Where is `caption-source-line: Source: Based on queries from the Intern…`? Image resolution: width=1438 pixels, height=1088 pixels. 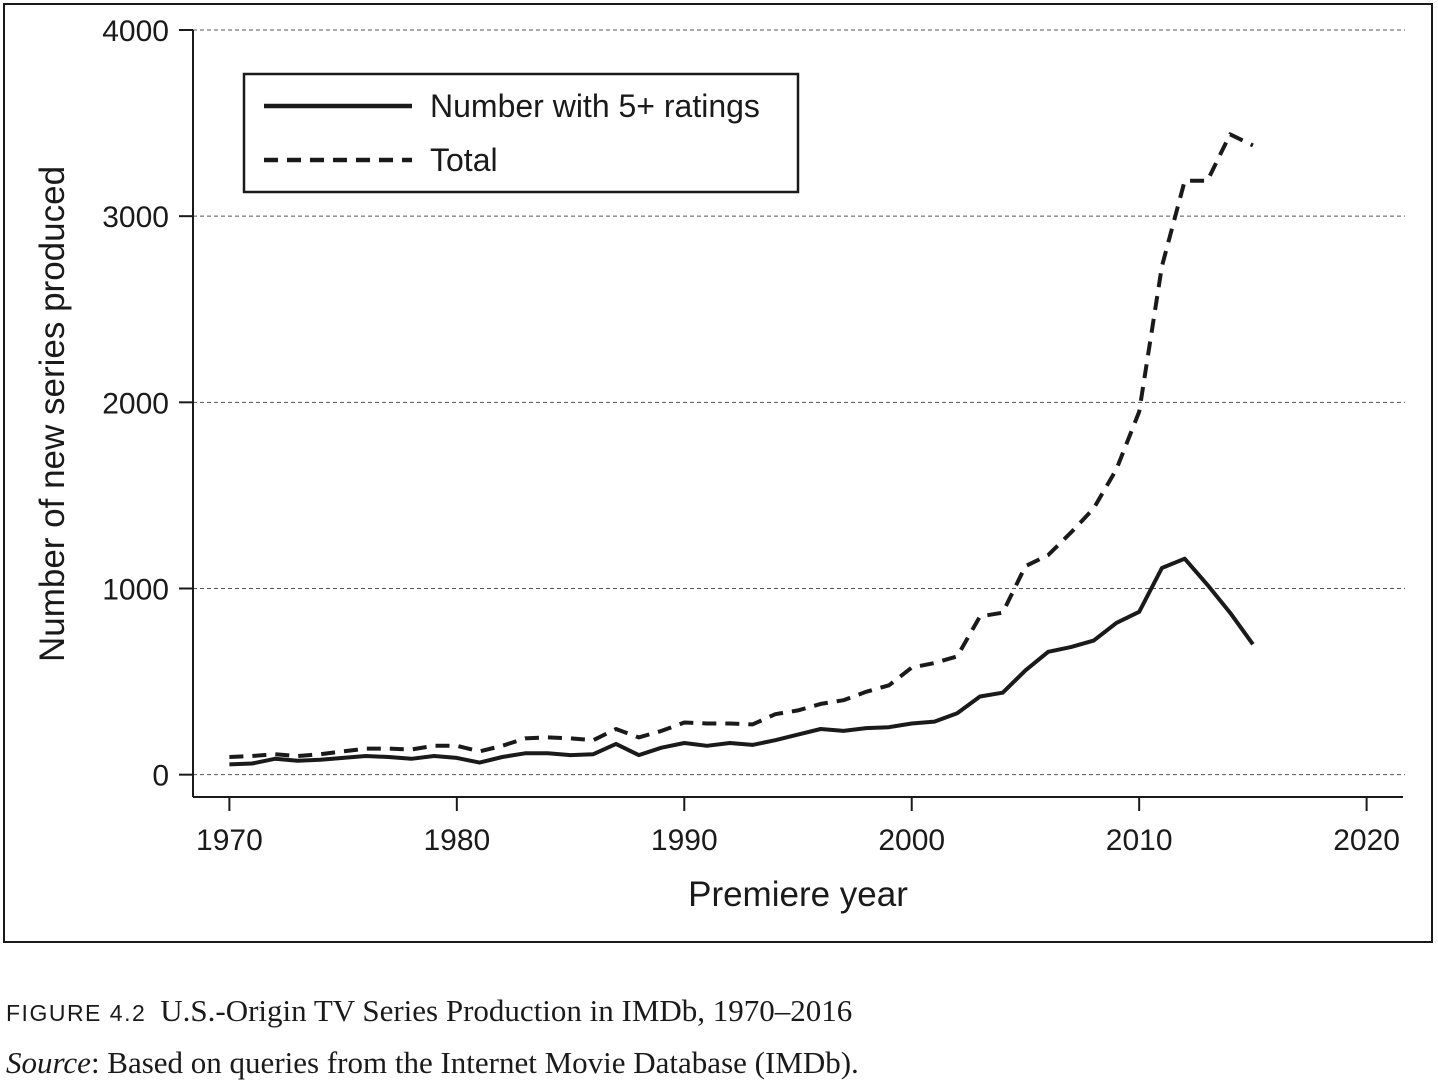
caption-source-line: Source: Based on queries from the Intern… is located at coordinates (716, 1063).